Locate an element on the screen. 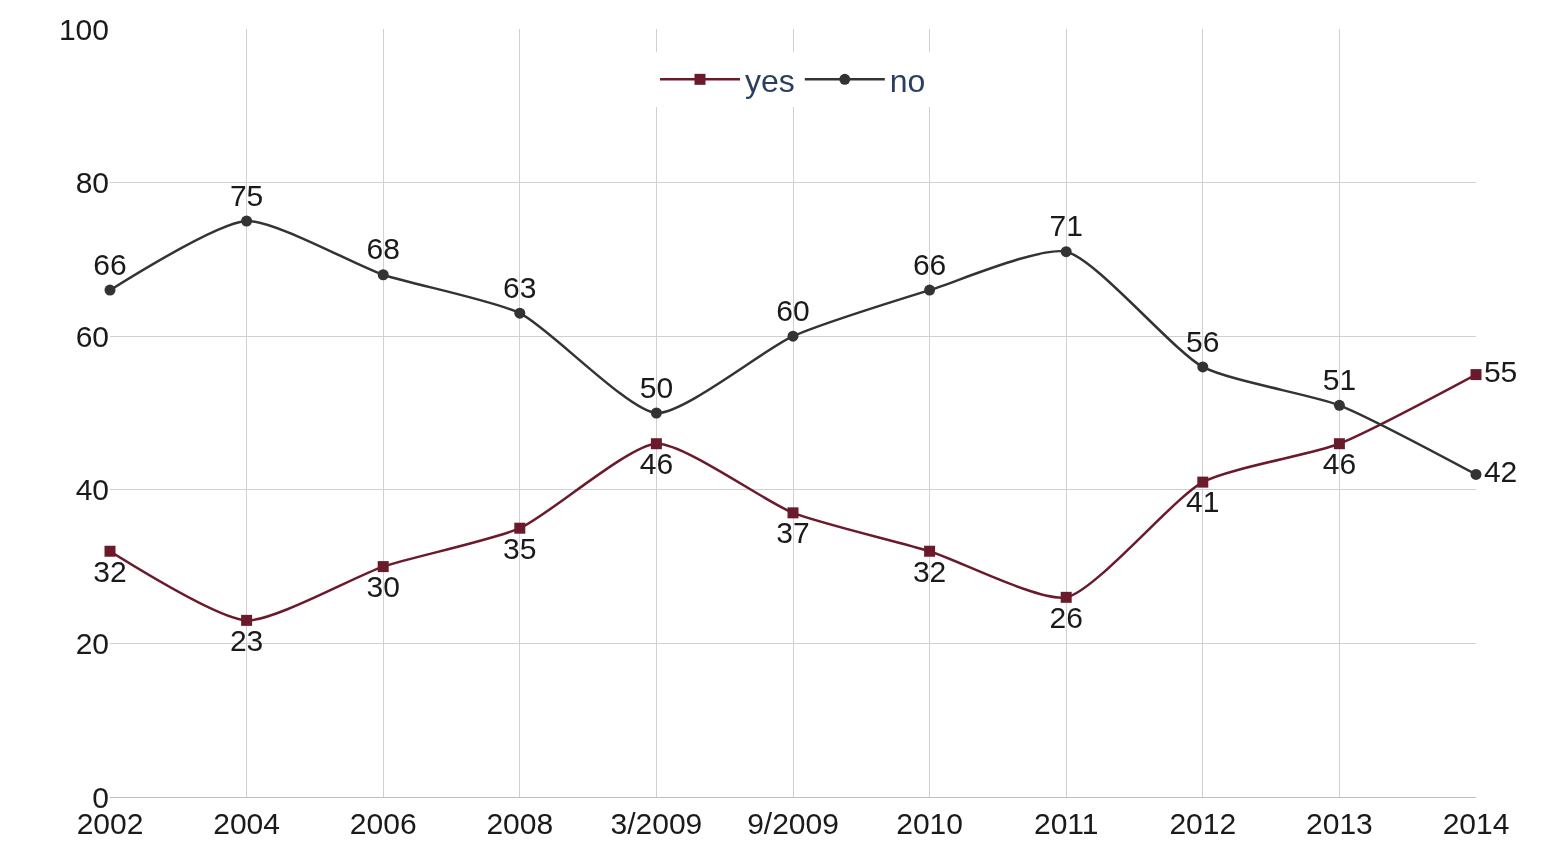  y-tick-label: 40 is located at coordinates (92, 490).